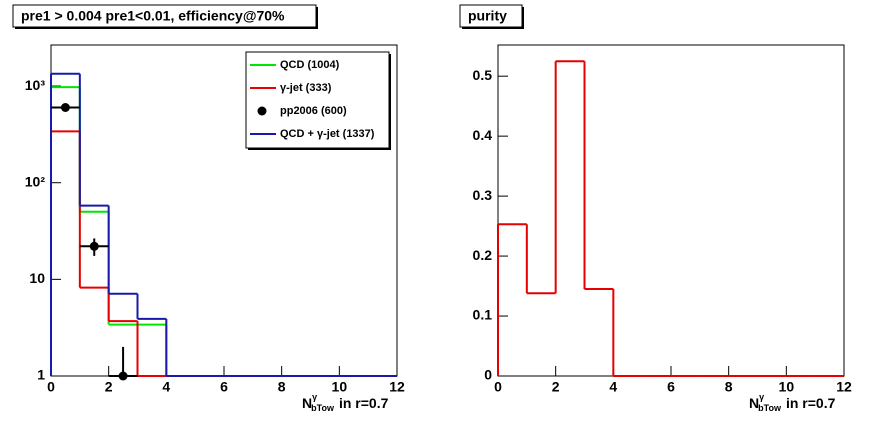 The width and height of the screenshot is (896, 422). Describe the element at coordinates (306, 88) in the screenshot. I see `legend-label: γ-jet (333)` at that location.